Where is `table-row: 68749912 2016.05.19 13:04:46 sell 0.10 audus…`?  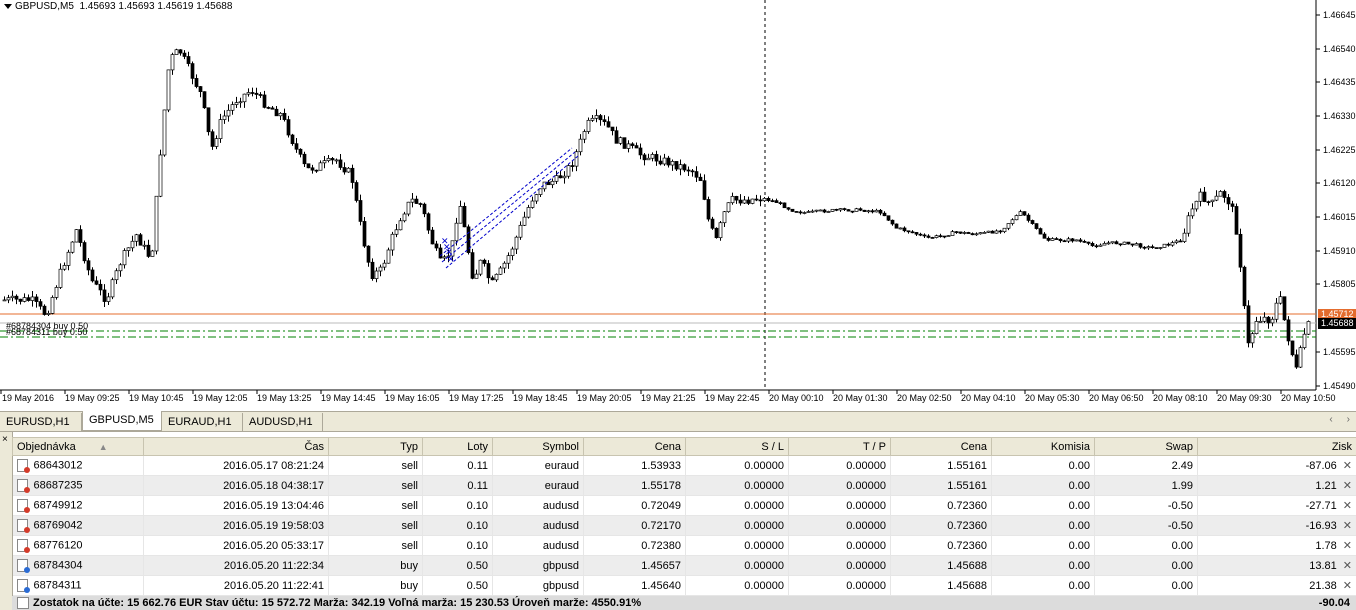 table-row: 68749912 2016.05.19 13:04:46 sell 0.10 audus… is located at coordinates (684, 505).